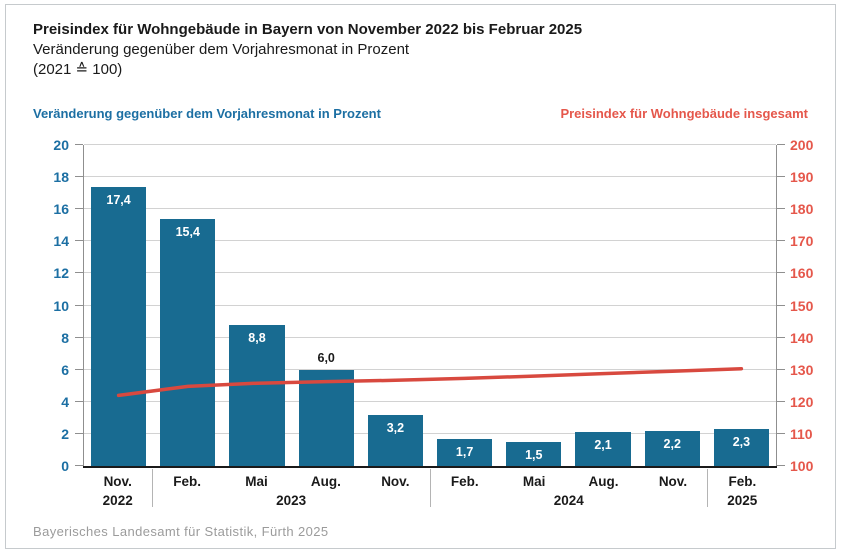 This screenshot has width=841, height=555. I want to click on bar-slot: 6,0, so click(326, 305).